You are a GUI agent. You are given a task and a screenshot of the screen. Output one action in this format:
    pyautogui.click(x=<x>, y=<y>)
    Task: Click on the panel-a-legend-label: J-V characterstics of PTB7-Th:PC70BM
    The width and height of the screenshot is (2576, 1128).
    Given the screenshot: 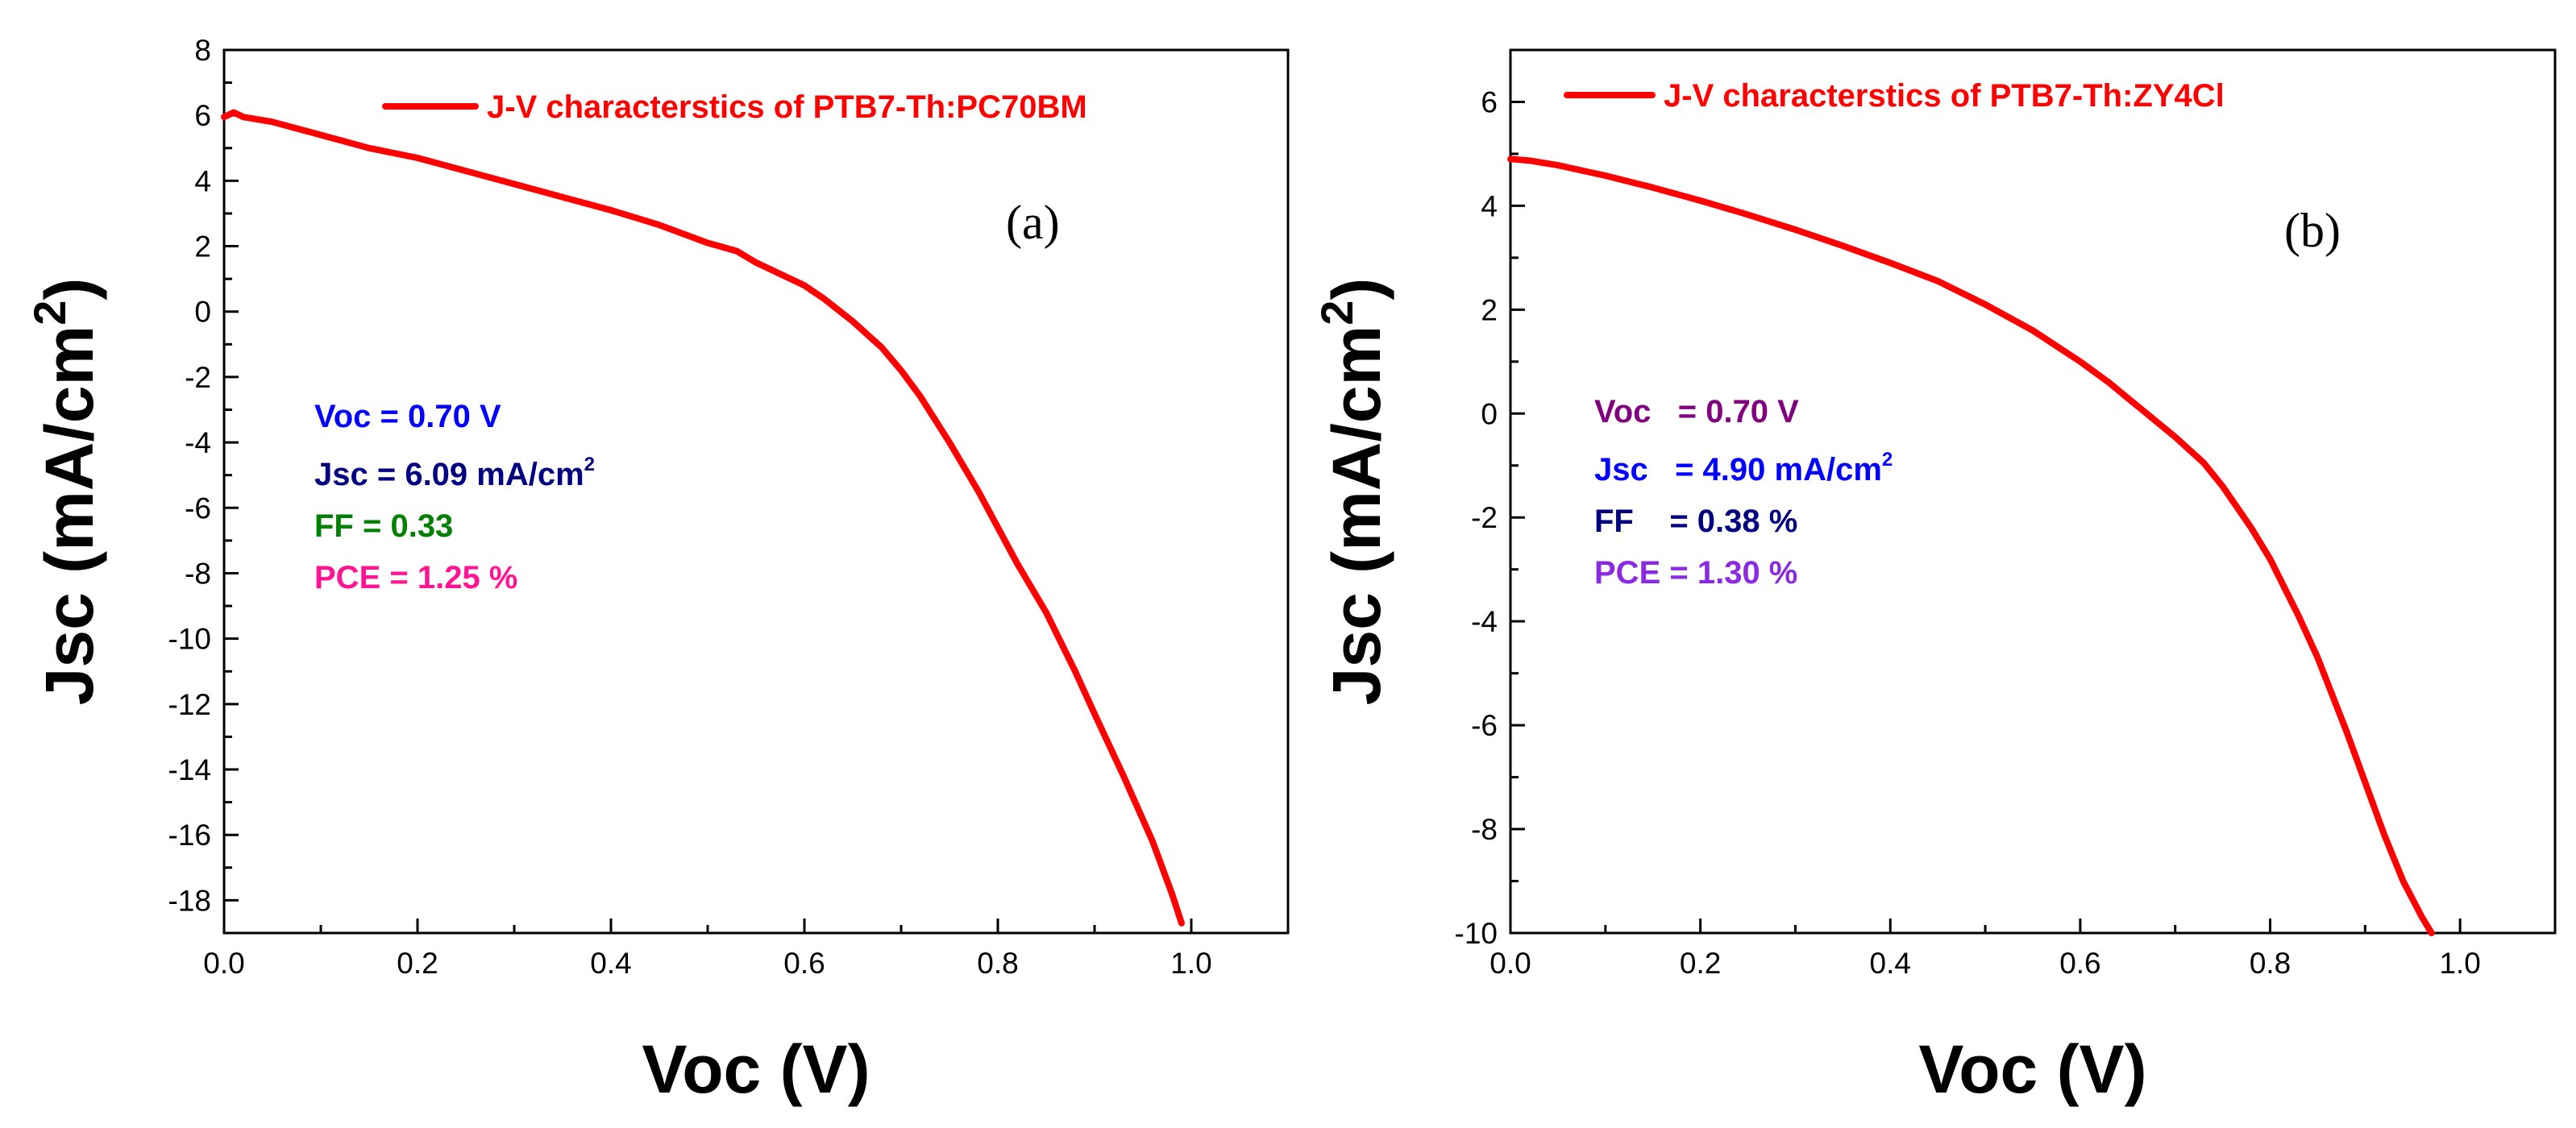 What is the action you would take?
    pyautogui.click(x=787, y=107)
    